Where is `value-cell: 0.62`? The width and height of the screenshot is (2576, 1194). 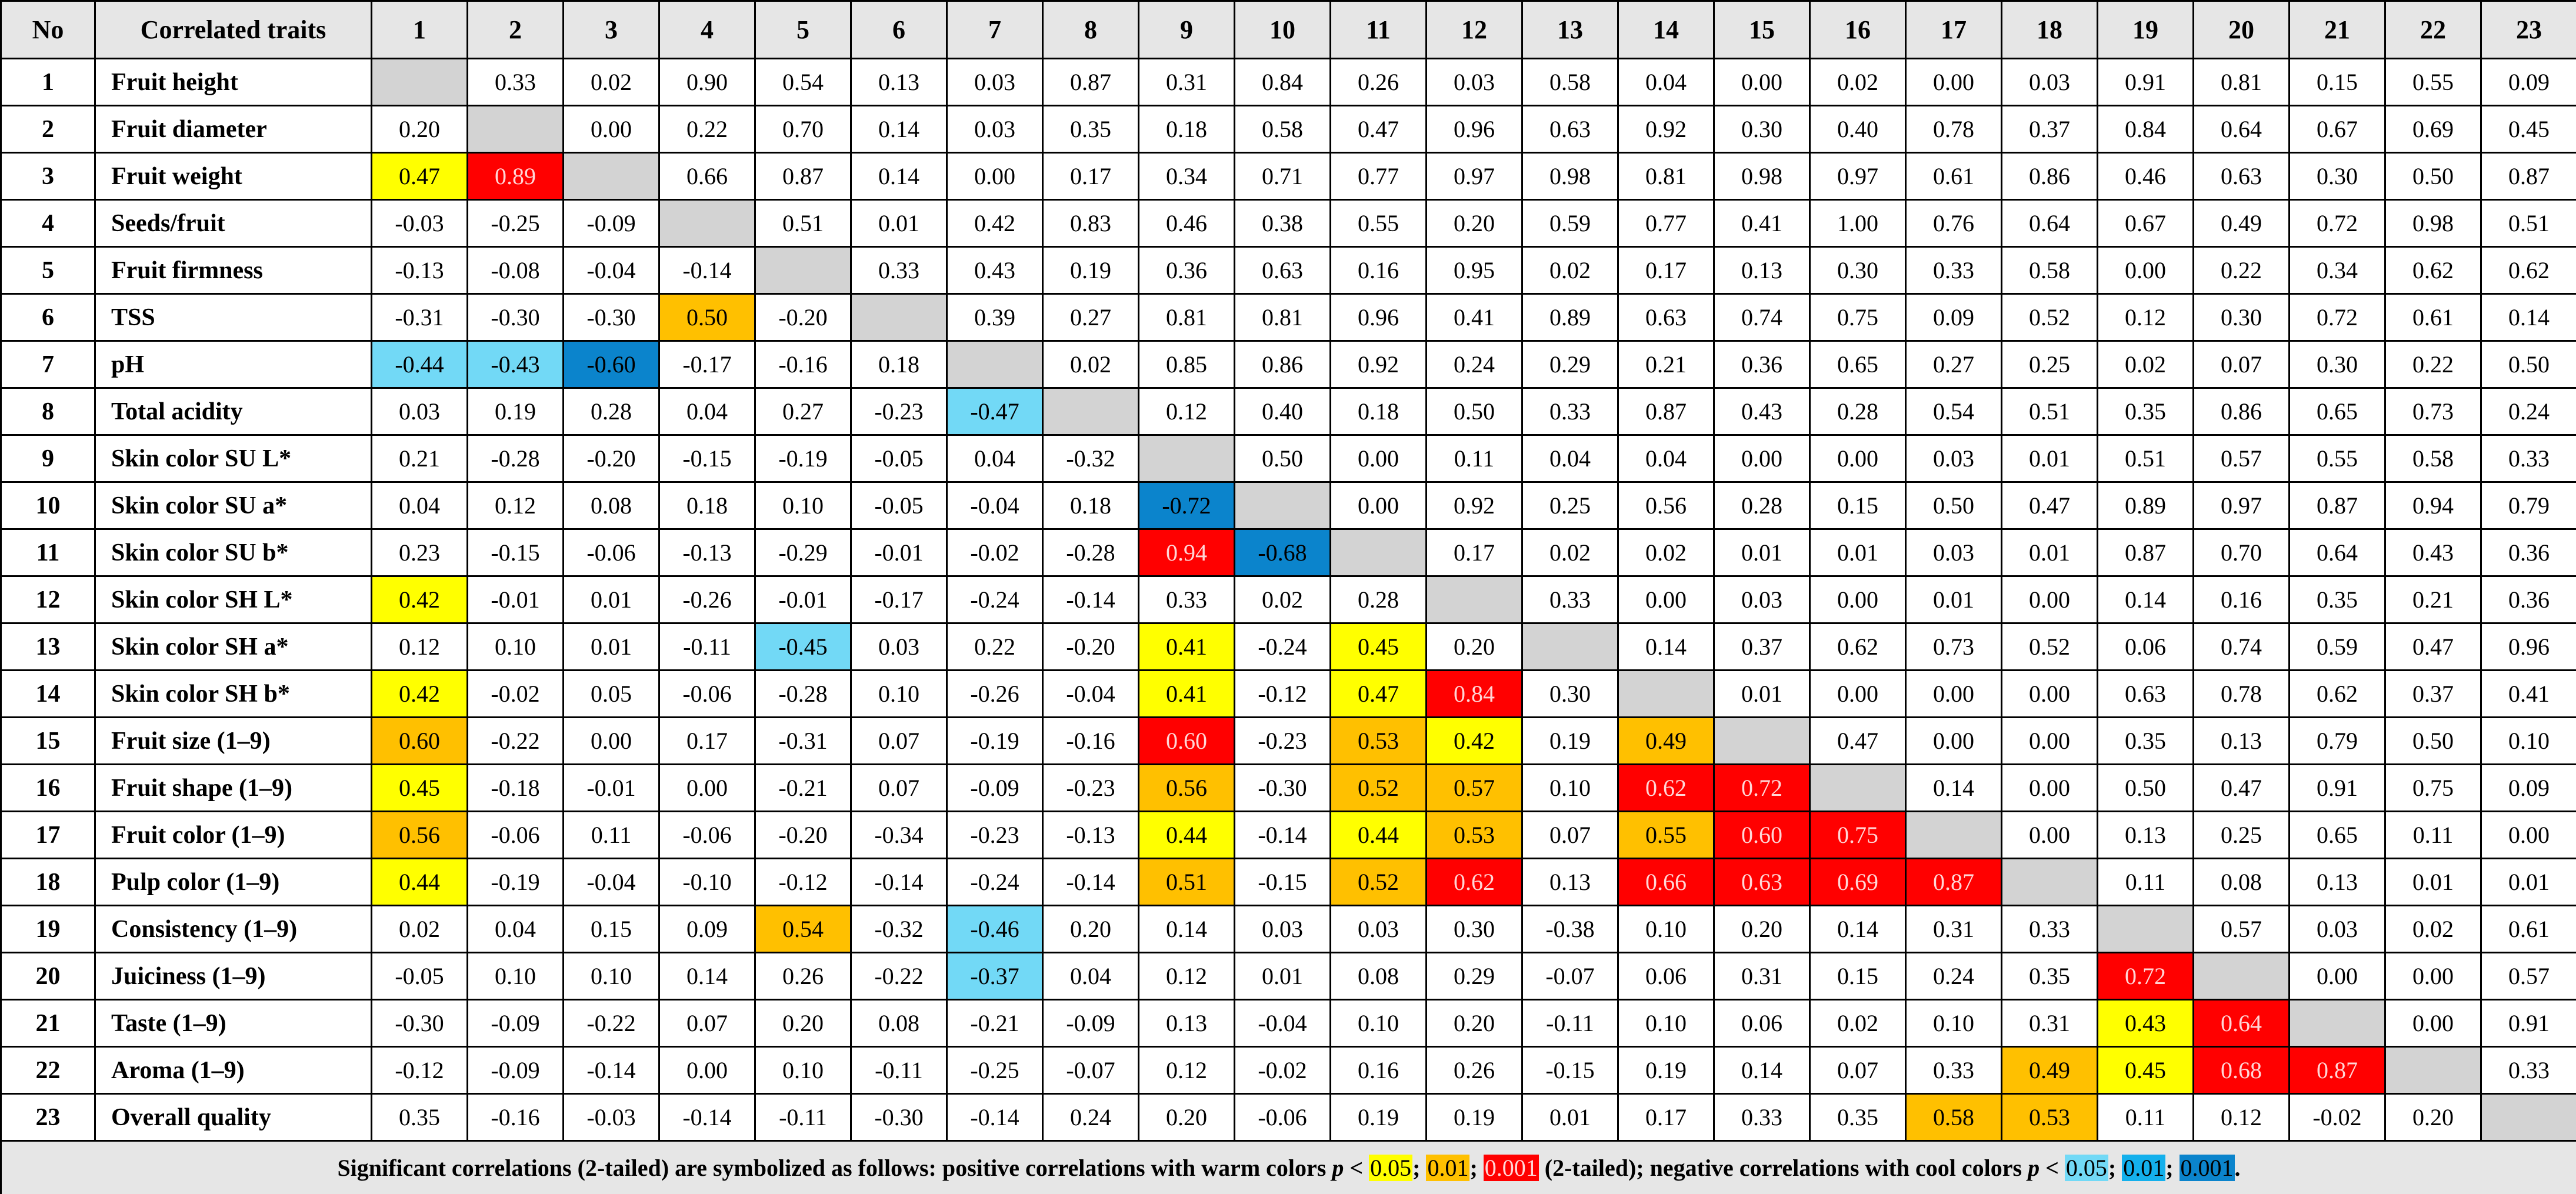 value-cell: 0.62 is located at coordinates (2528, 270).